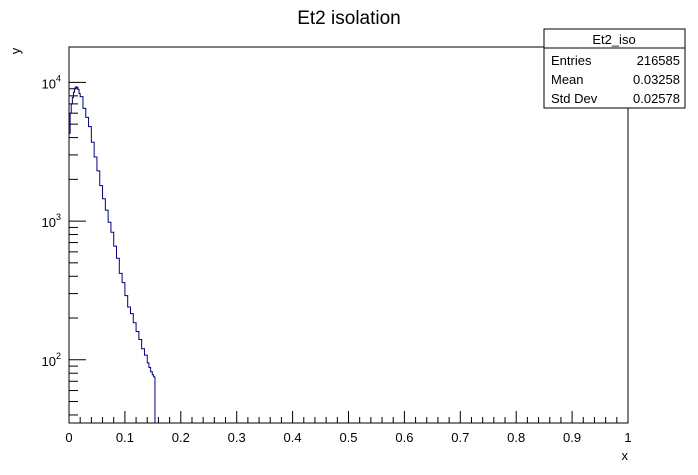 The width and height of the screenshot is (698, 475). Describe the element at coordinates (58, 217) in the screenshot. I see `y-tick-exponent: 3` at that location.